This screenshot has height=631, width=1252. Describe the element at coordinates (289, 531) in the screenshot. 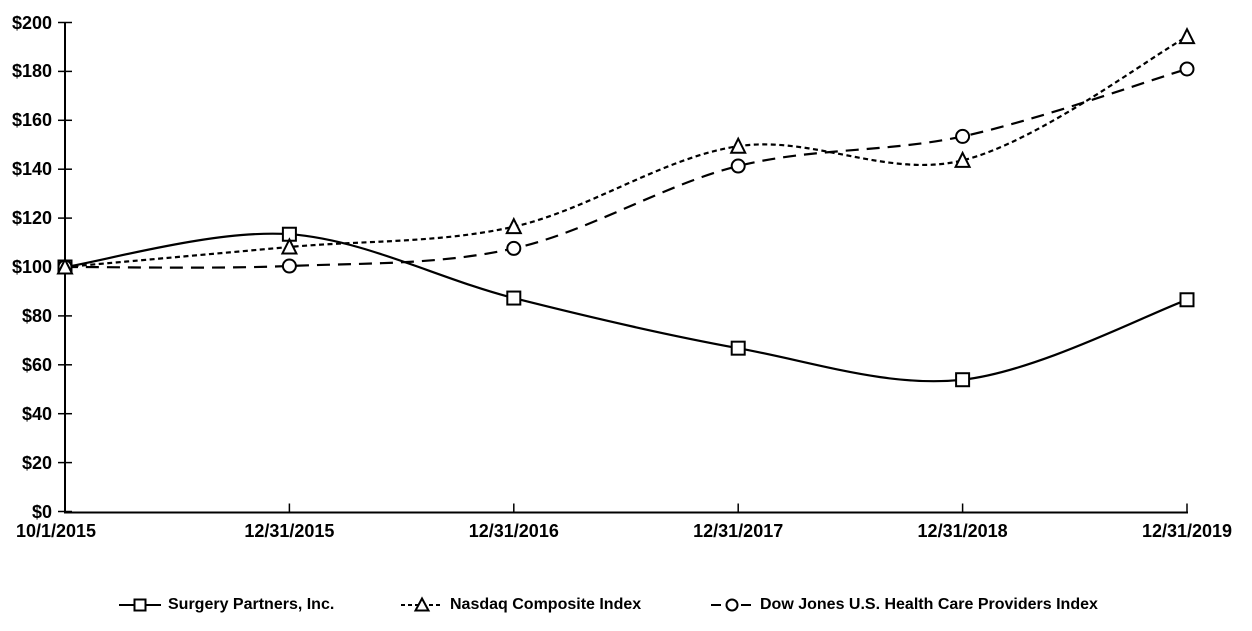

I see `x-tick-label: 12/31/2015` at that location.